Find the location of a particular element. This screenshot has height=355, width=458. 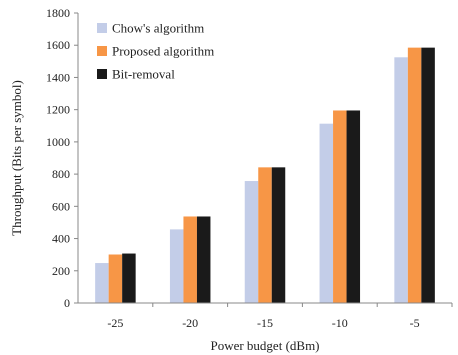

y-tick-label: 600 is located at coordinates (61, 206).